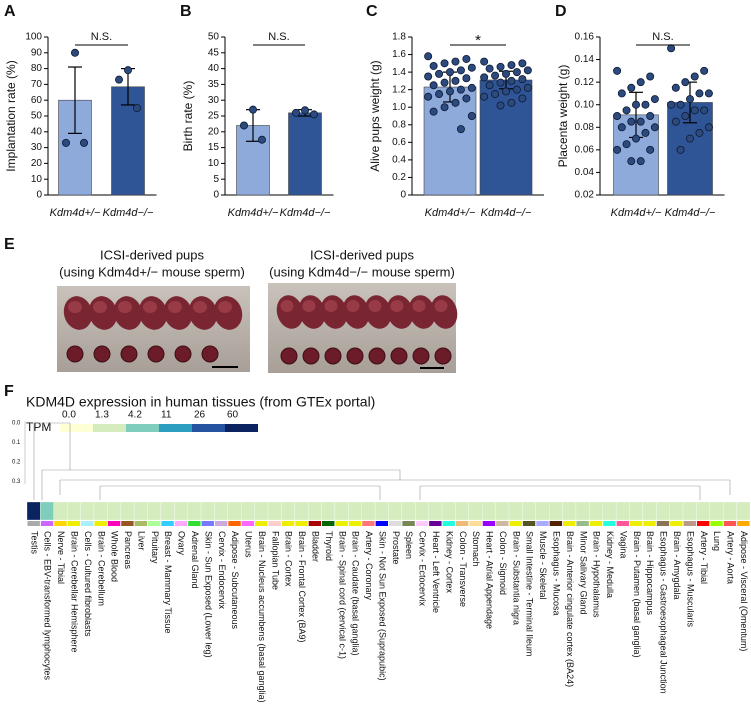 The width and height of the screenshot is (751, 704). Describe the element at coordinates (399, 177) in the screenshot. I see `y-tick-label: 0.2` at that location.